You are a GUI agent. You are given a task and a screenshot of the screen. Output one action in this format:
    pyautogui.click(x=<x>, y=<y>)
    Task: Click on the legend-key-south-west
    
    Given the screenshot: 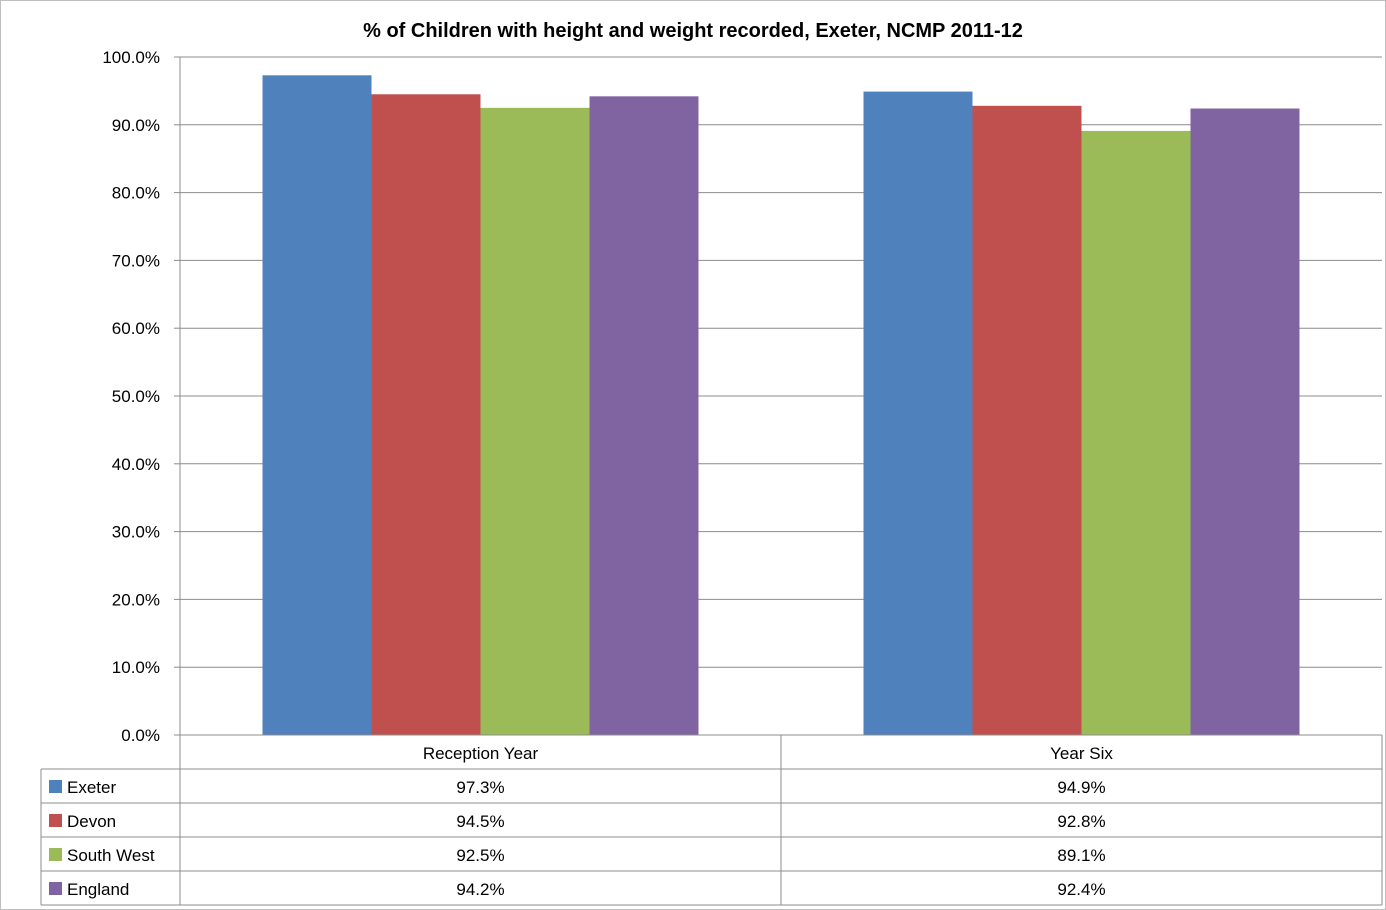 What is the action you would take?
    pyautogui.click(x=55, y=854)
    